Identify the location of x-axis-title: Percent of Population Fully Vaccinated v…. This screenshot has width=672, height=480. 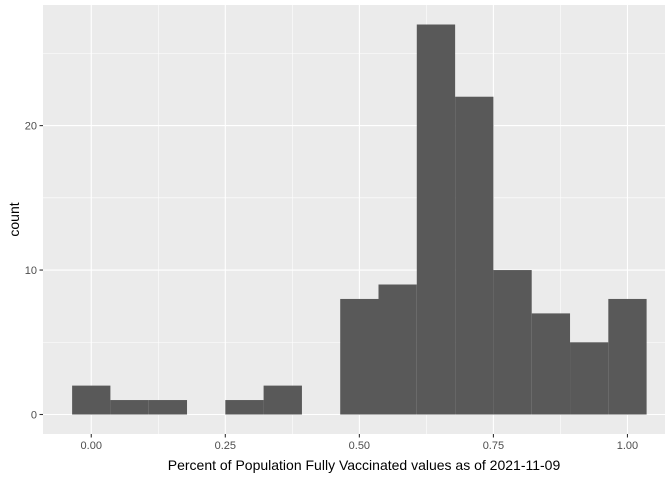
(364, 465).